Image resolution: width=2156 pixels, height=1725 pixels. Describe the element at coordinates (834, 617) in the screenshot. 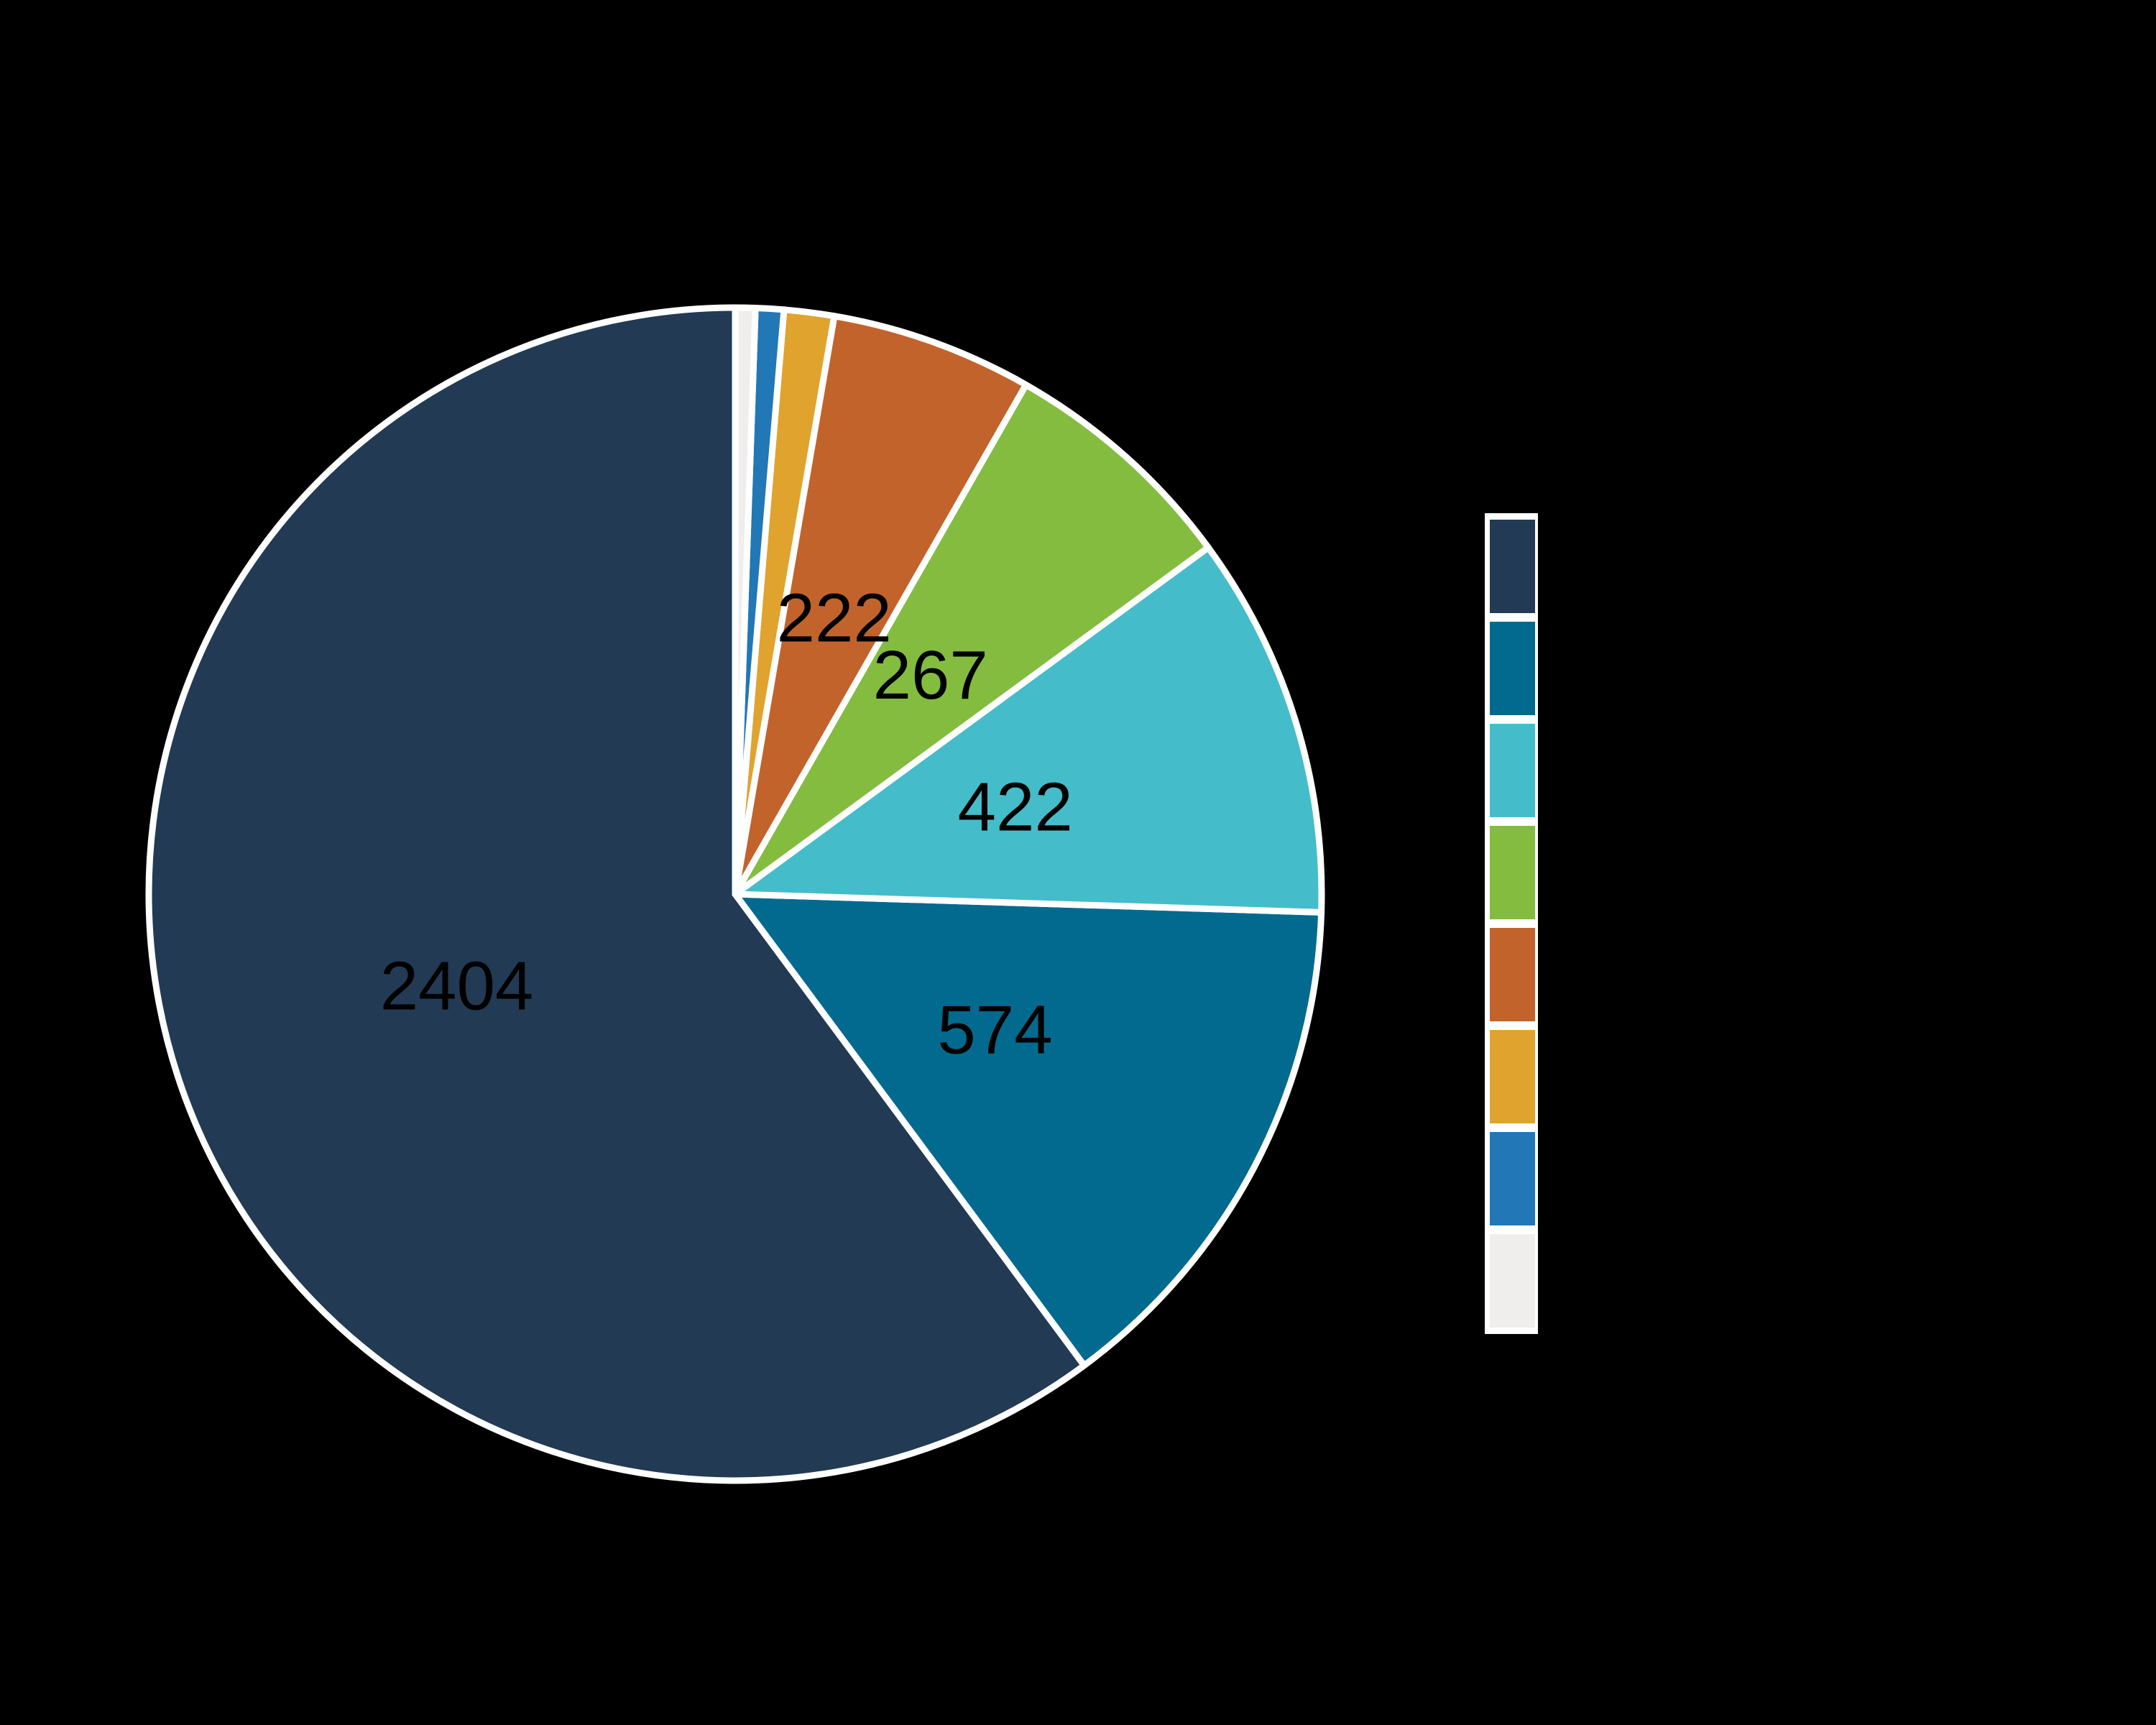

I see `pie-slice-value-label: 222` at that location.